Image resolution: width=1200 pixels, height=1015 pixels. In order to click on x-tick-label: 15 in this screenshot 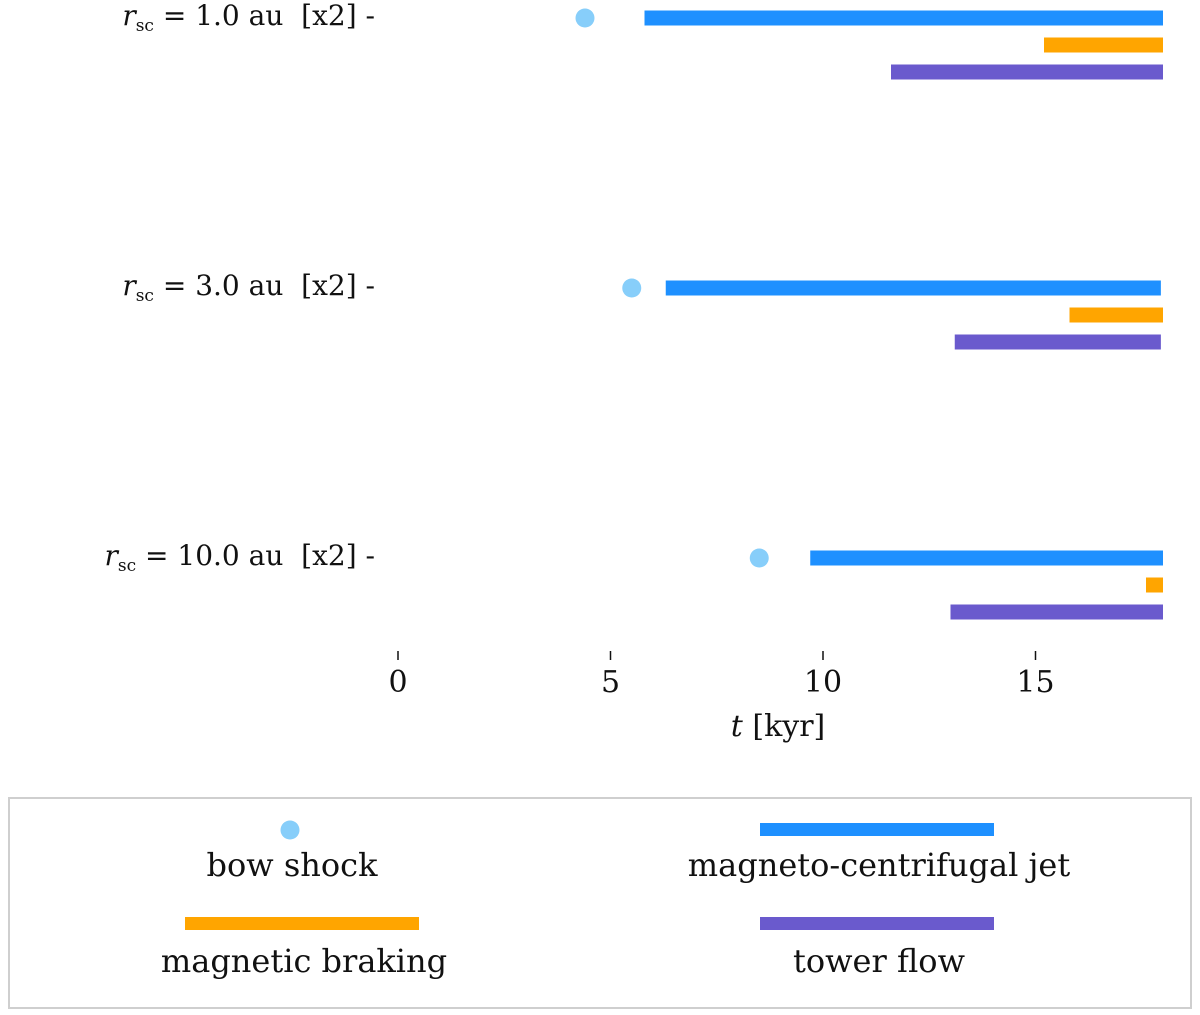, I will do `click(1035, 682)`.